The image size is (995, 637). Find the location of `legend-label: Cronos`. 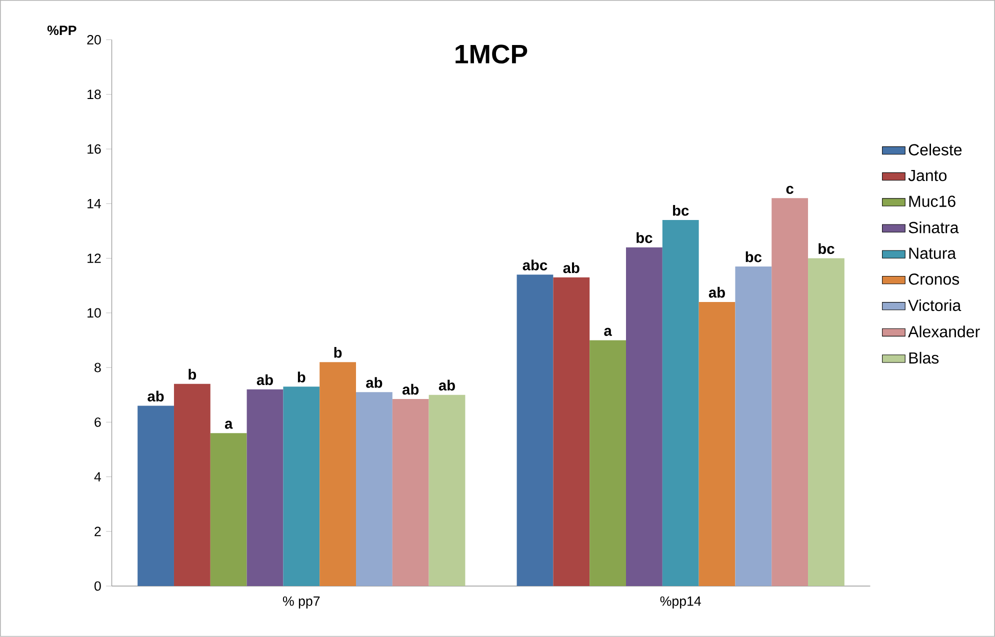

legend-label: Cronos is located at coordinates (934, 279).